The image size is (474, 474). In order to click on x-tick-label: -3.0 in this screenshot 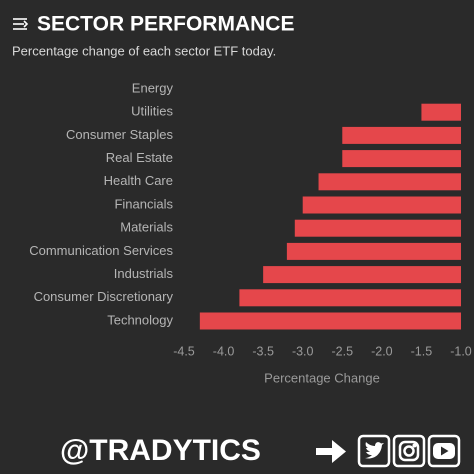, I will do `click(303, 351)`.